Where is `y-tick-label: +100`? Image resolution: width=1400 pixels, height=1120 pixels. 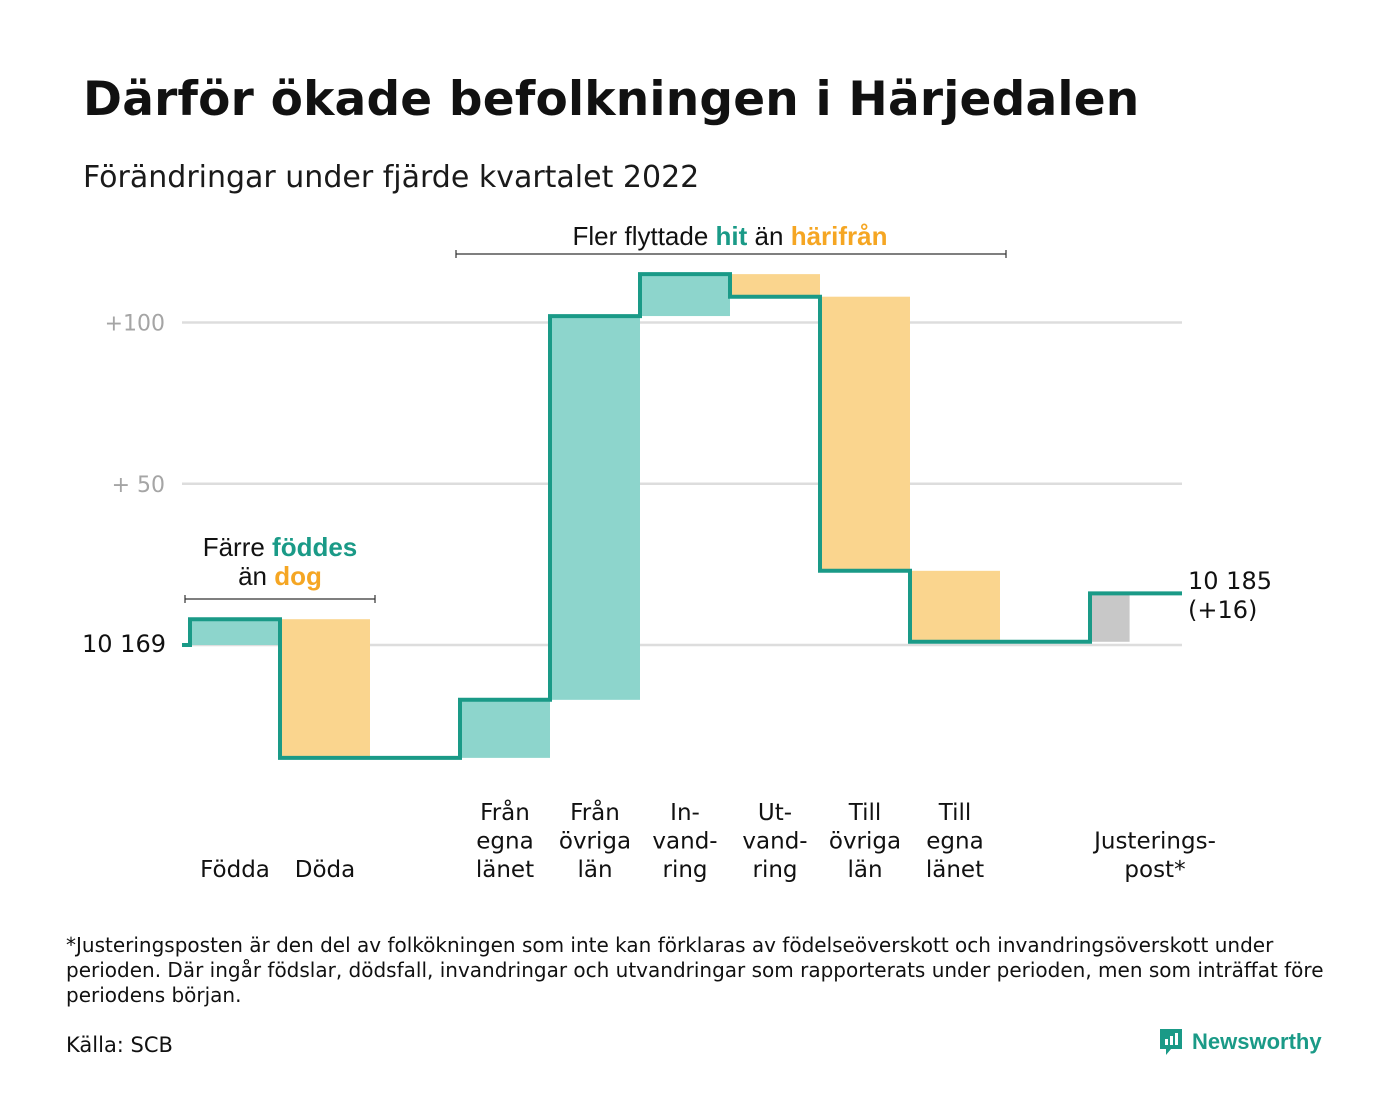 y-tick-label: +100 is located at coordinates (135, 324).